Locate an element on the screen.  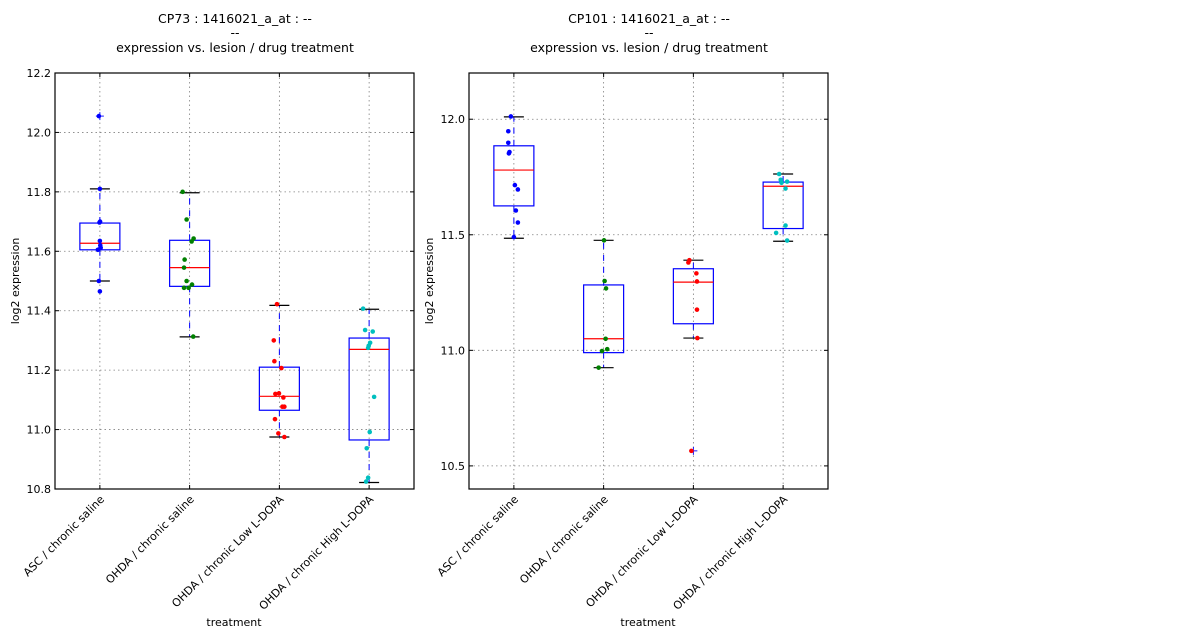
y-tick-label: 11.5 is located at coordinates (453, 235).